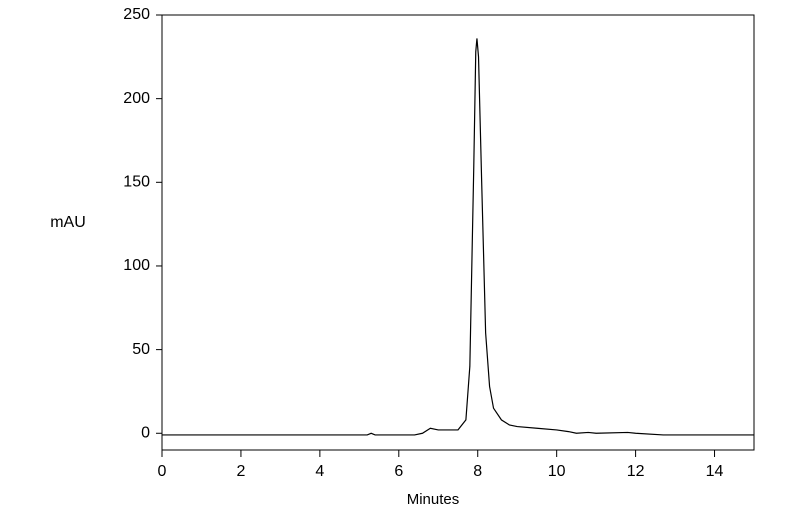 The width and height of the screenshot is (800, 513). Describe the element at coordinates (433, 499) in the screenshot. I see `x-axis-label: Minutes` at that location.